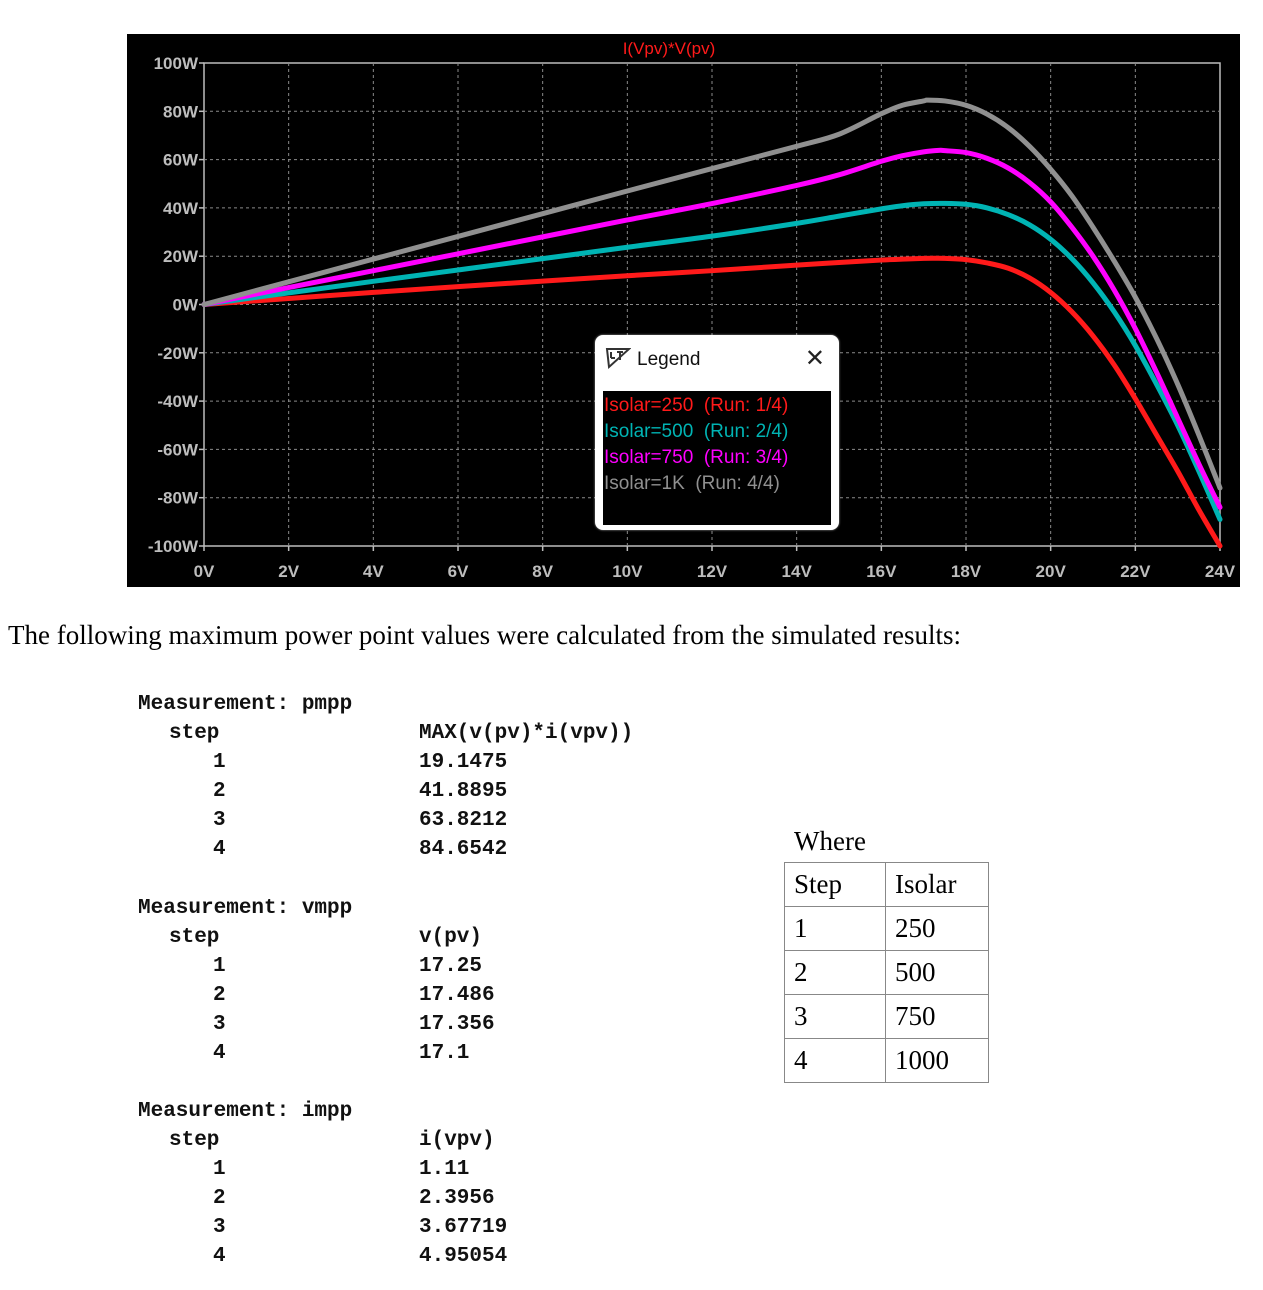  Describe the element at coordinates (937, 884) in the screenshot. I see `header-isolar: Isolar` at that location.